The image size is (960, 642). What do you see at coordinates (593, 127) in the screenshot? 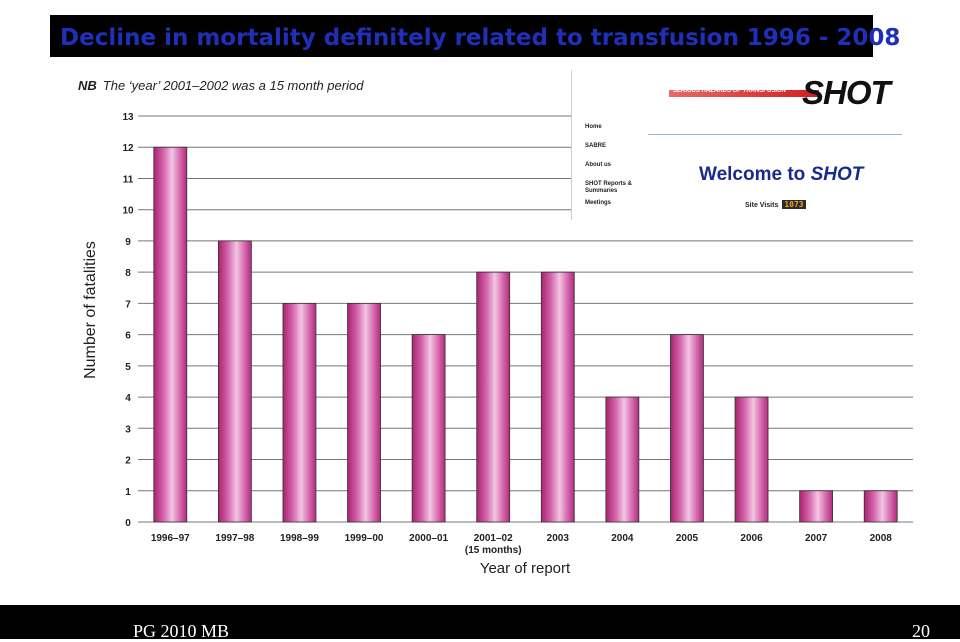
I see `shot-nav-home: Home` at bounding box center [593, 127].